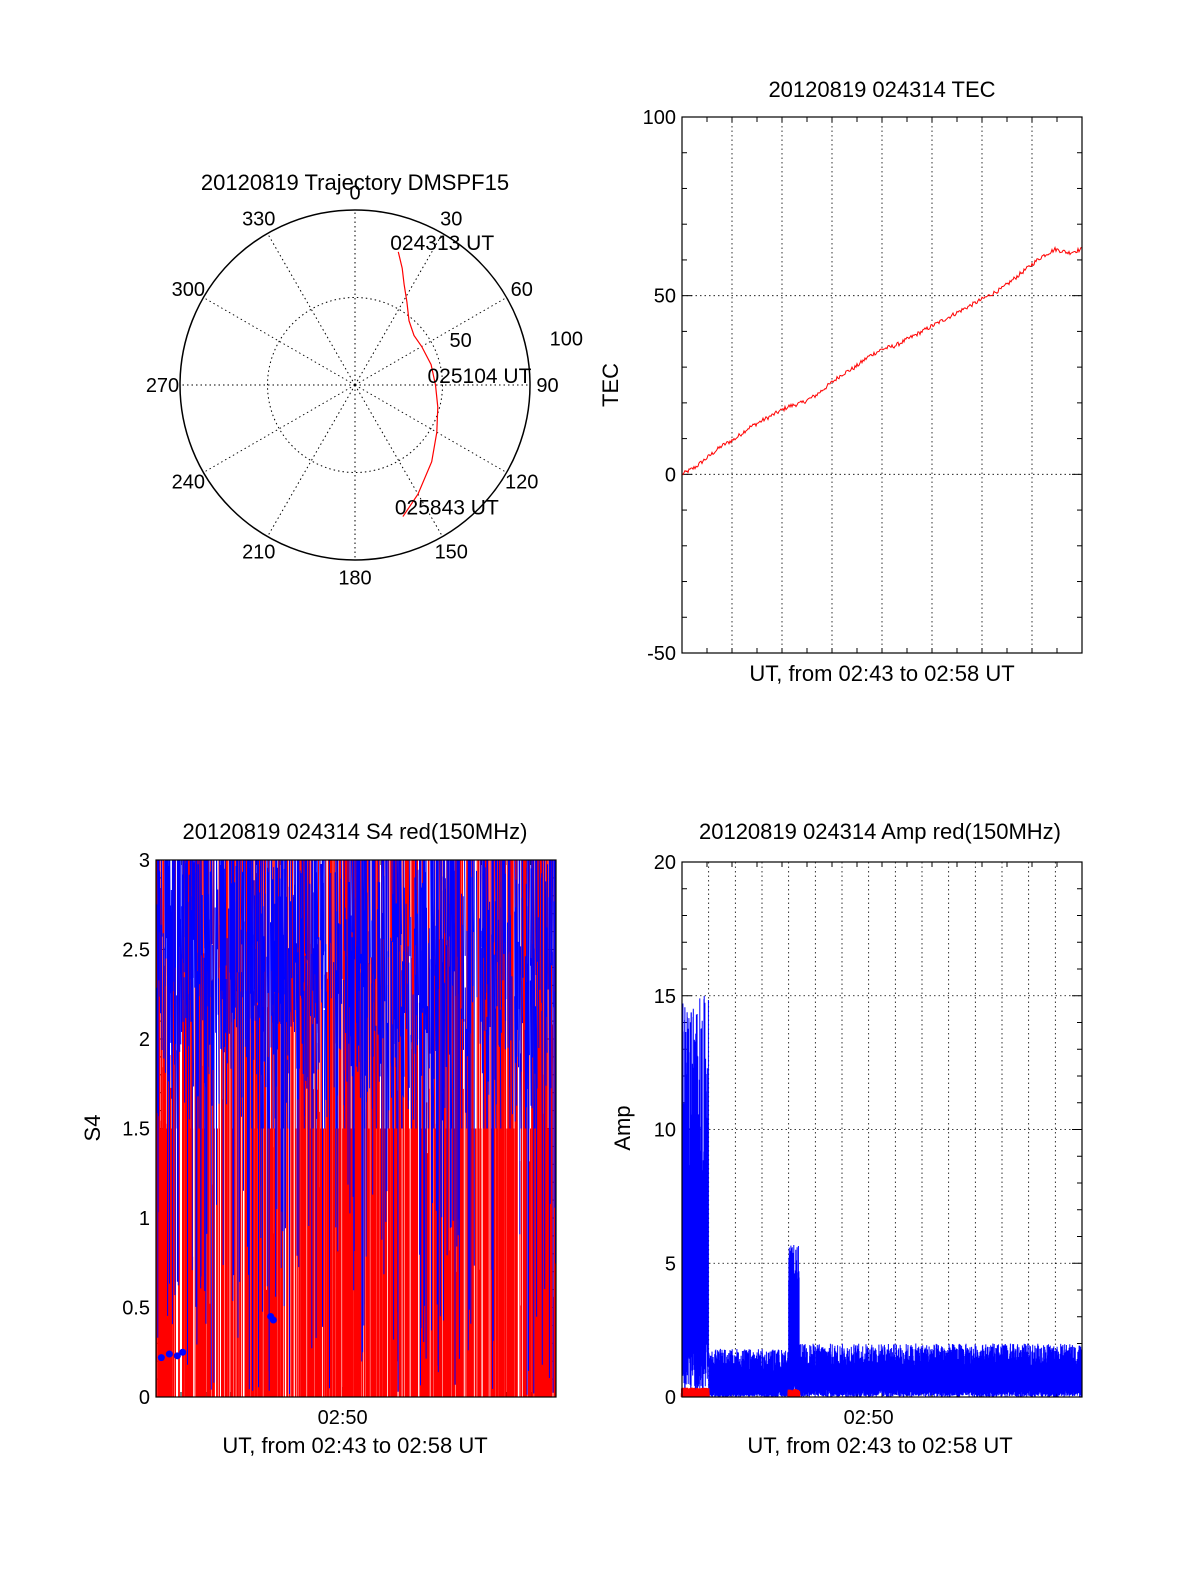 Image resolution: width=1200 pixels, height=1575 pixels. I want to click on polar-angle-label: 90, so click(547, 386).